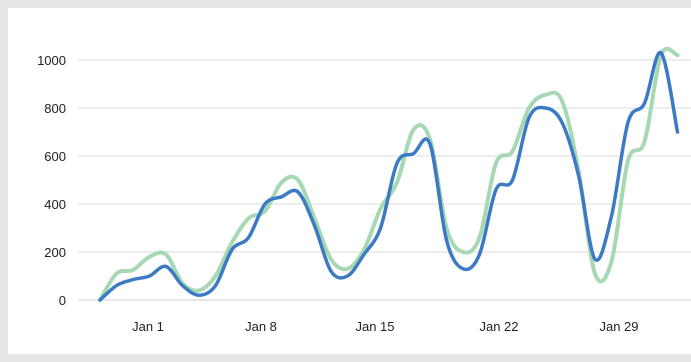 The image size is (691, 362). What do you see at coordinates (618, 326) in the screenshot?
I see `x-tick-label: Jan 29` at bounding box center [618, 326].